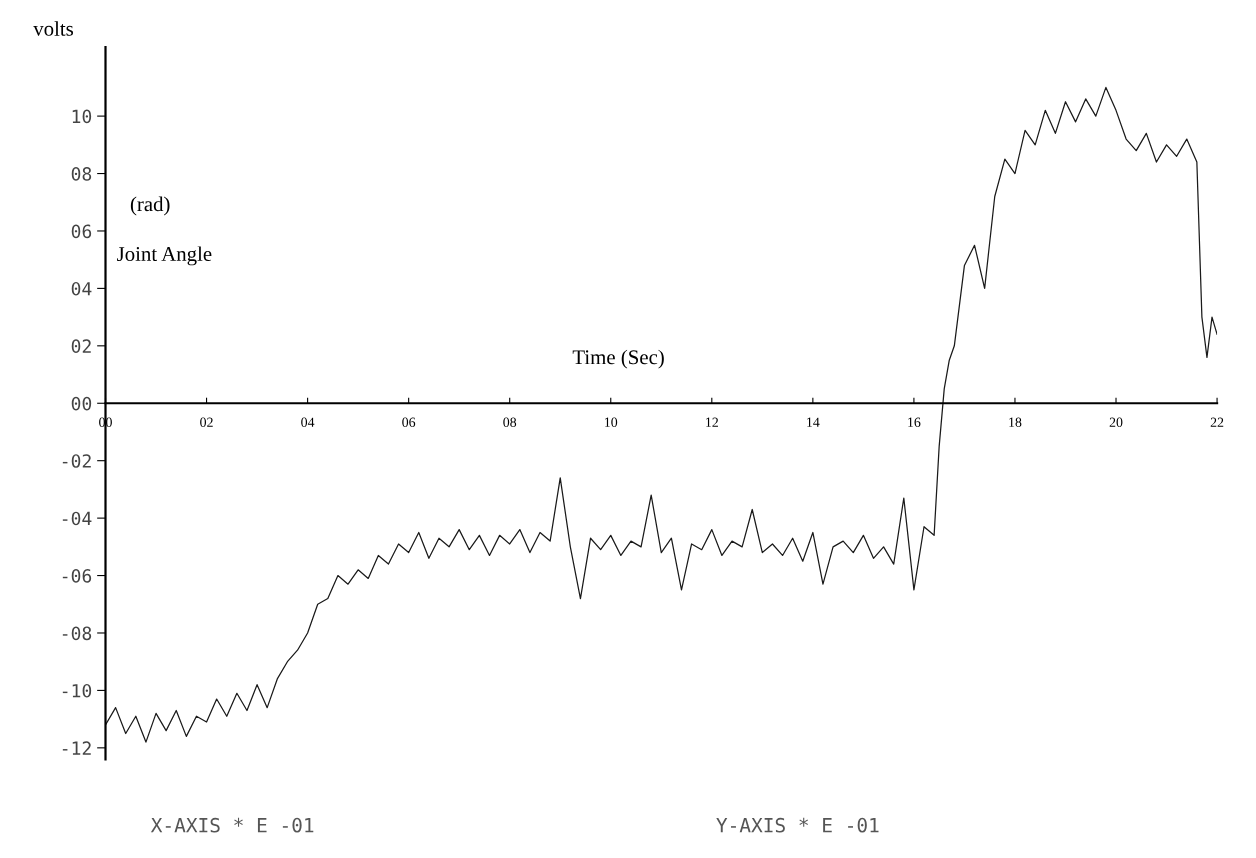 This screenshot has width=1256, height=858. What do you see at coordinates (712, 422) in the screenshot?
I see `x-tick-label: 12` at bounding box center [712, 422].